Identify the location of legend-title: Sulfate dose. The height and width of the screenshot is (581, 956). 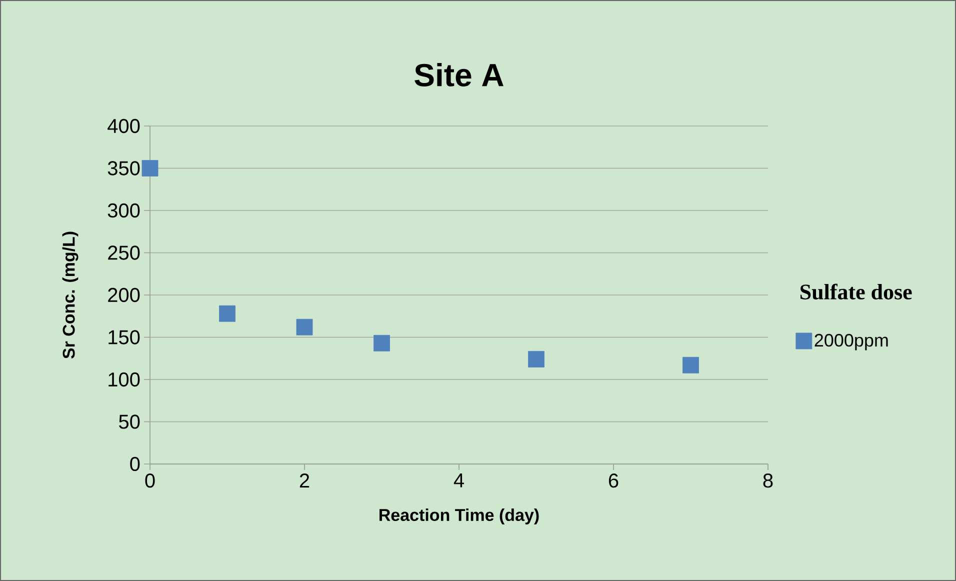
(856, 292).